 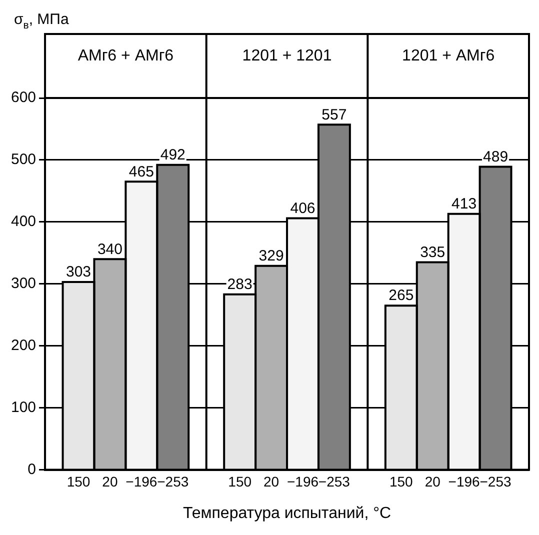 I want to click on data-label: 265, so click(x=401, y=295).